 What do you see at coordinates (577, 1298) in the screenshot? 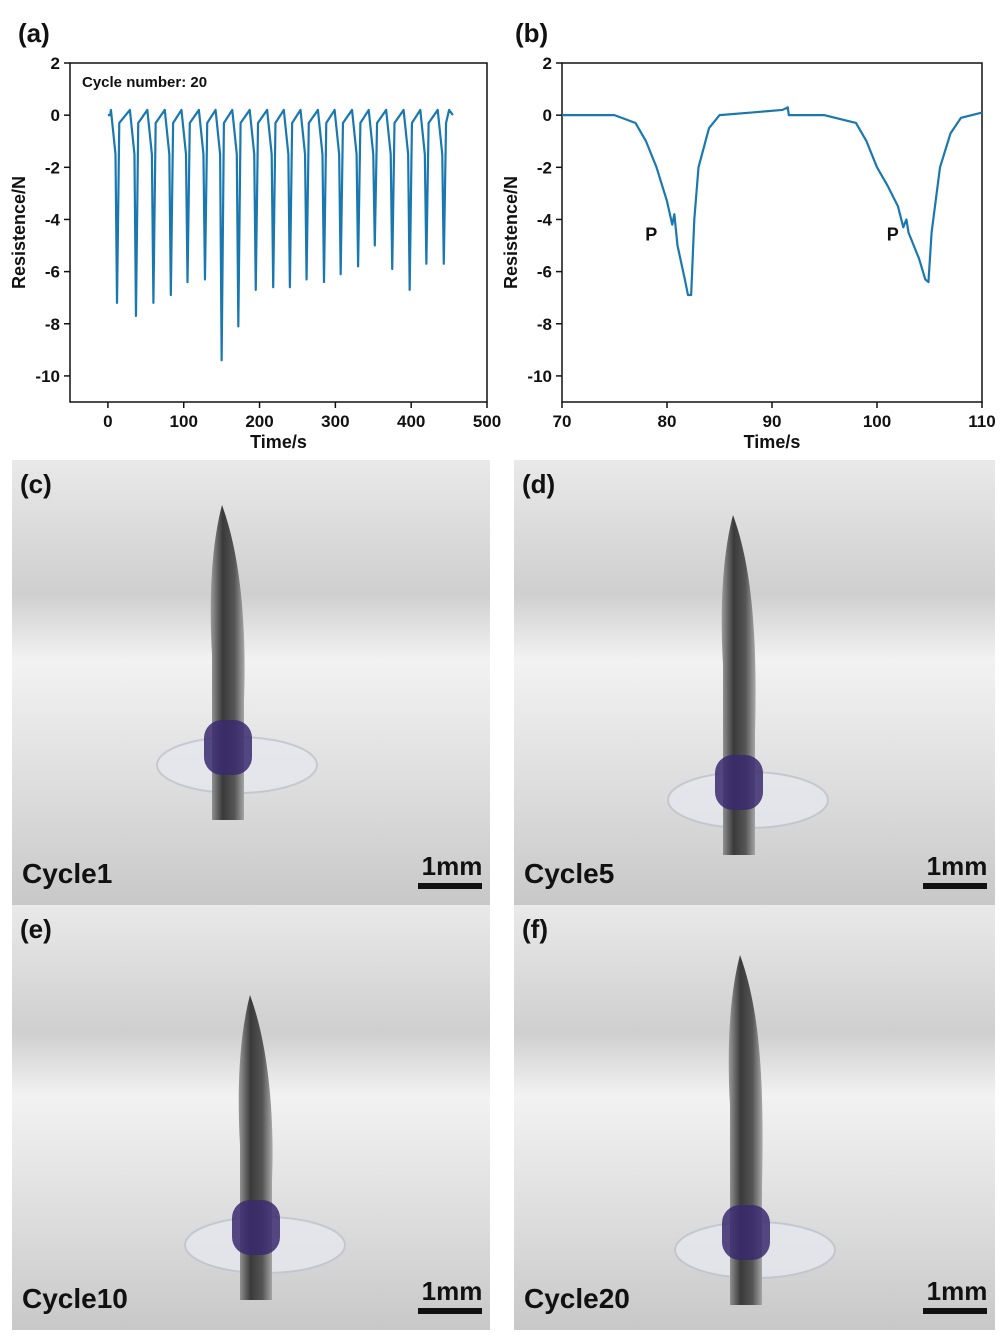
I see `photo-caption: Cycle20` at bounding box center [577, 1298].